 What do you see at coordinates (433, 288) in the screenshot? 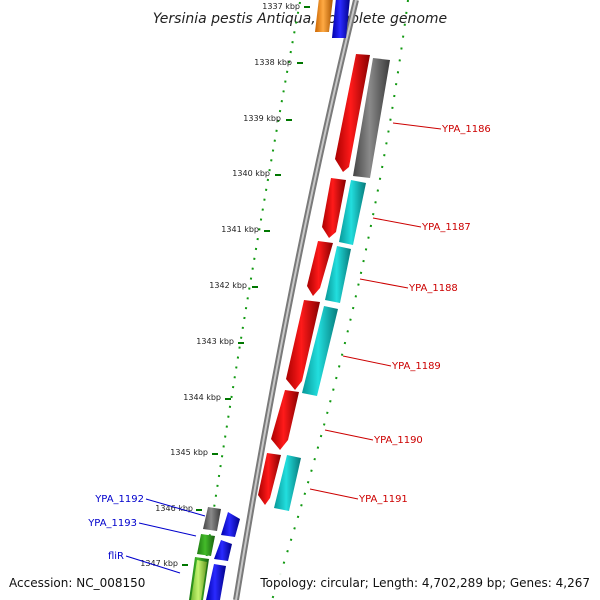
I see `gene-label-ypa-1188: YPA_1188` at bounding box center [433, 288].